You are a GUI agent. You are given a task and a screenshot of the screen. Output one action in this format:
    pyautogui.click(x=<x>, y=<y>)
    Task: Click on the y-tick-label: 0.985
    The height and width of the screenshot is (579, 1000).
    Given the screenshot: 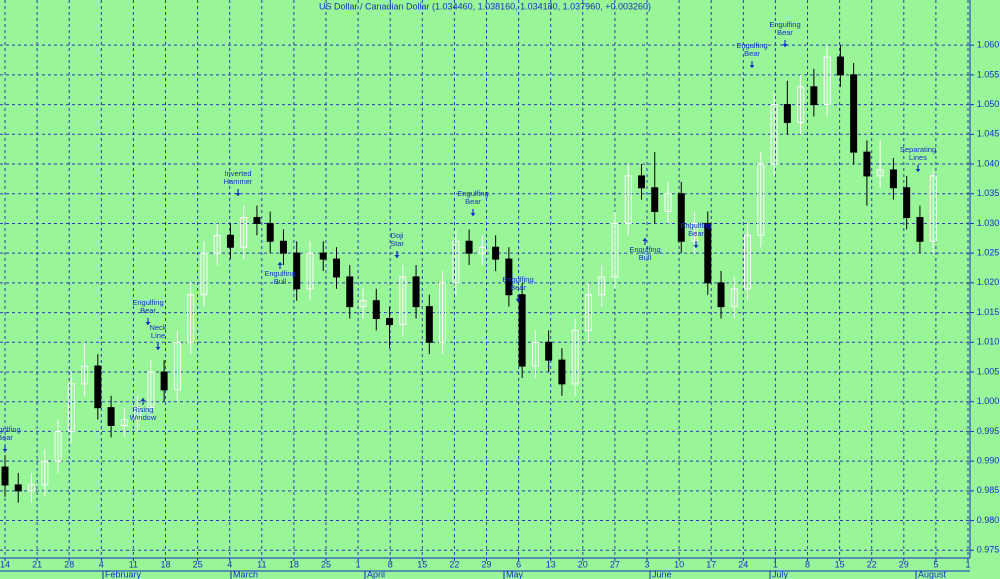 What is the action you would take?
    pyautogui.click(x=988, y=490)
    